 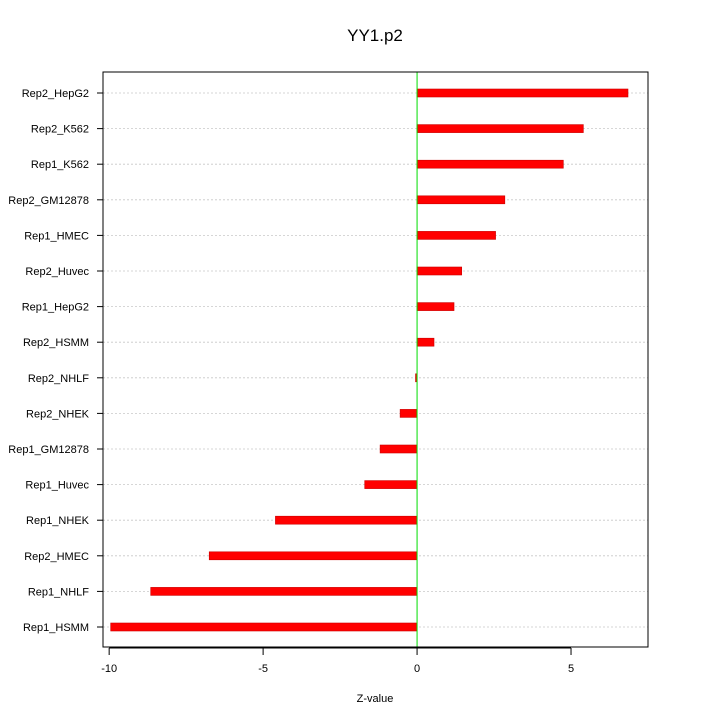 I want to click on bar-rep2-k562, so click(x=500, y=128).